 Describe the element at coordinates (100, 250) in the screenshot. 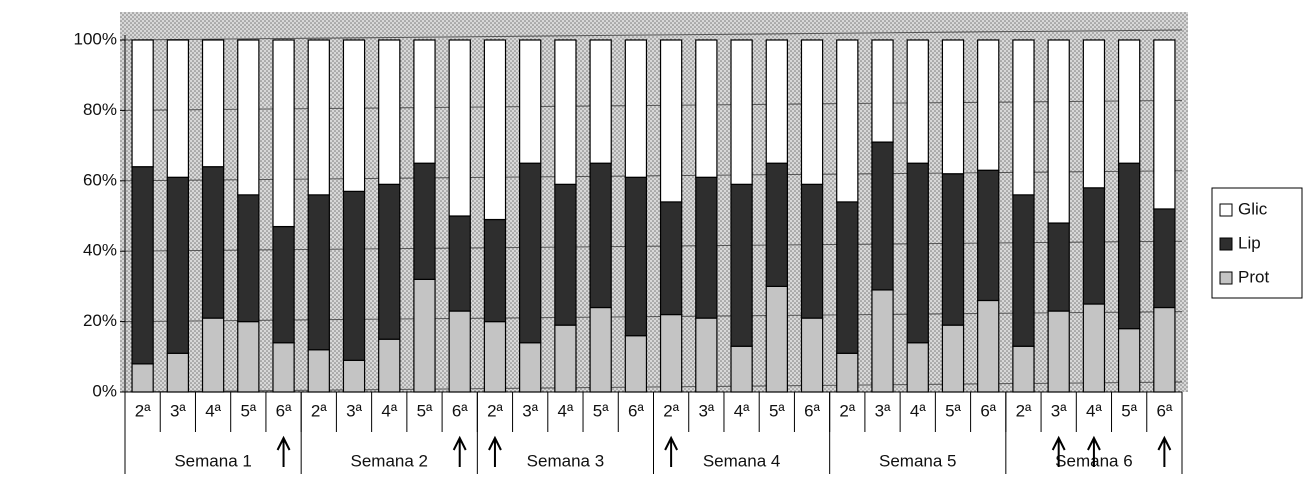

I see `y-tick-label: 40%` at that location.